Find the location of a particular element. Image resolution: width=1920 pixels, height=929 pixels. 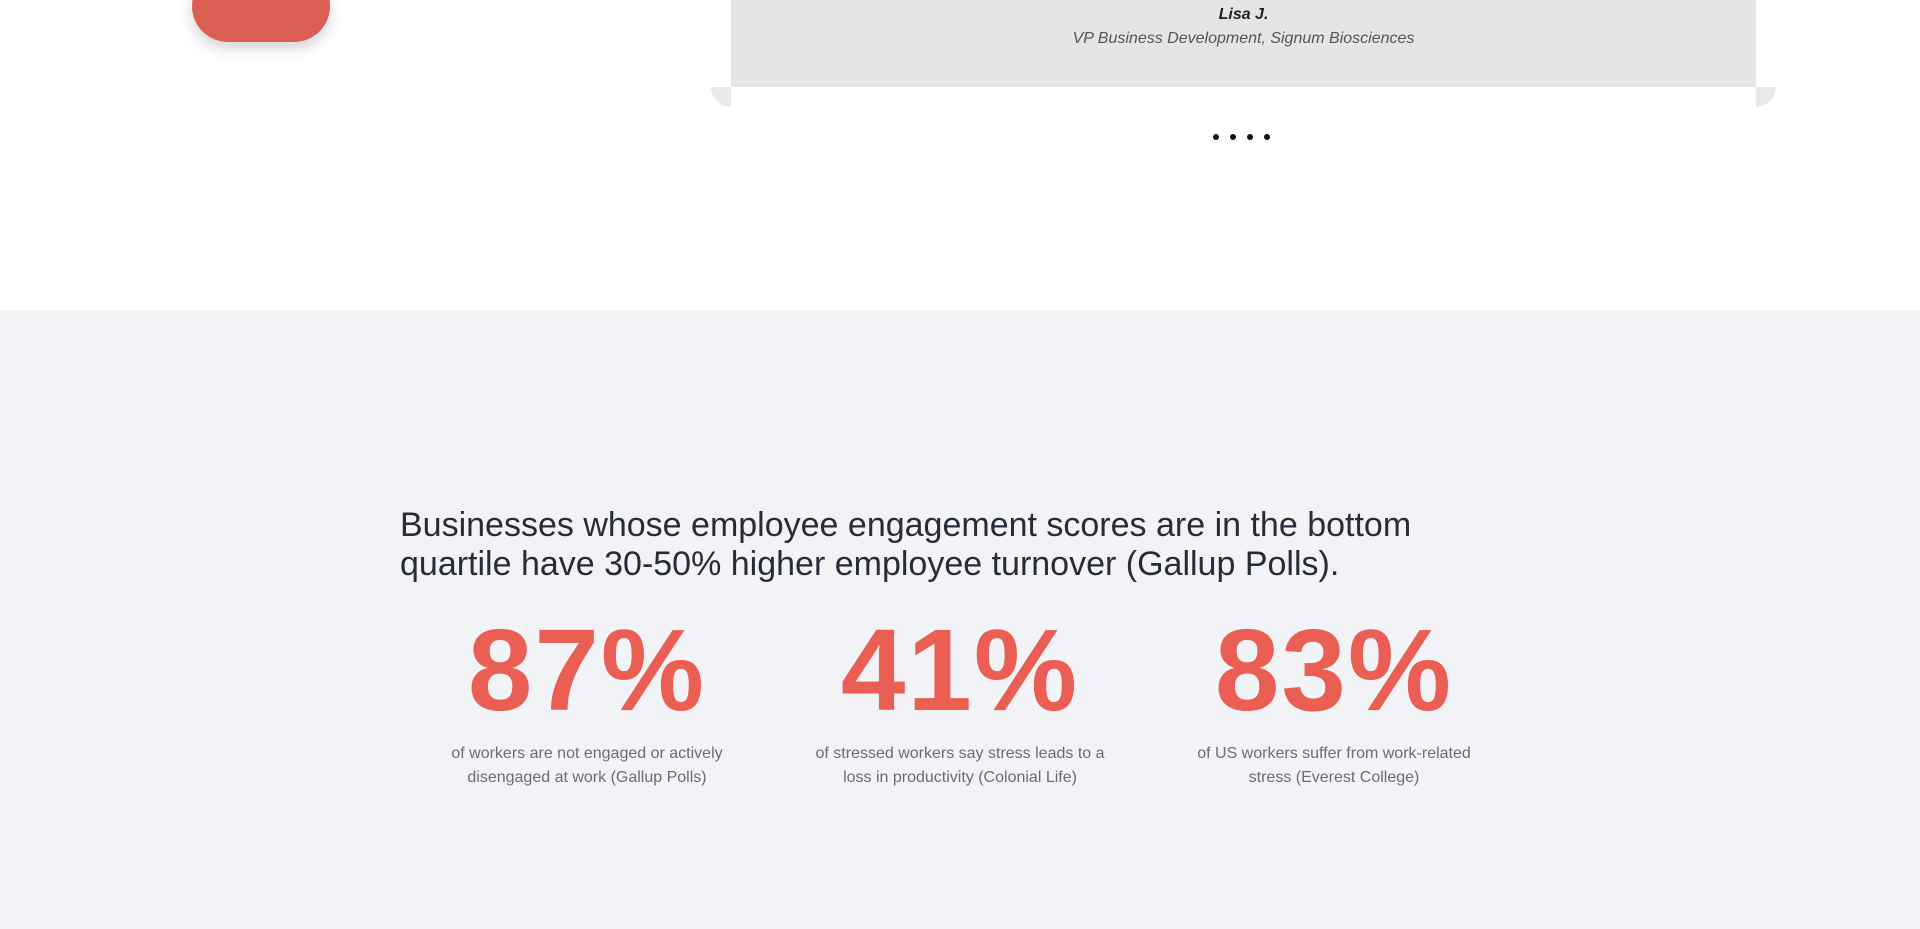

card-corner-right is located at coordinates (1766, 97).